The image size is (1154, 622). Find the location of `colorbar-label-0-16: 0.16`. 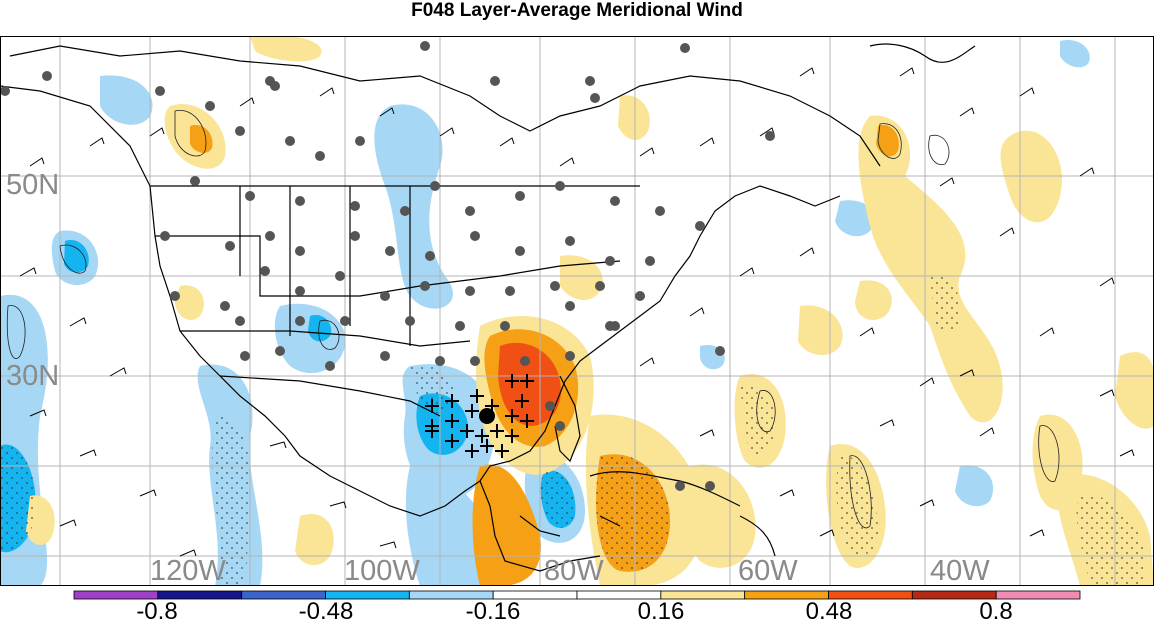

colorbar-label-0-16: 0.16 is located at coordinates (661, 610).